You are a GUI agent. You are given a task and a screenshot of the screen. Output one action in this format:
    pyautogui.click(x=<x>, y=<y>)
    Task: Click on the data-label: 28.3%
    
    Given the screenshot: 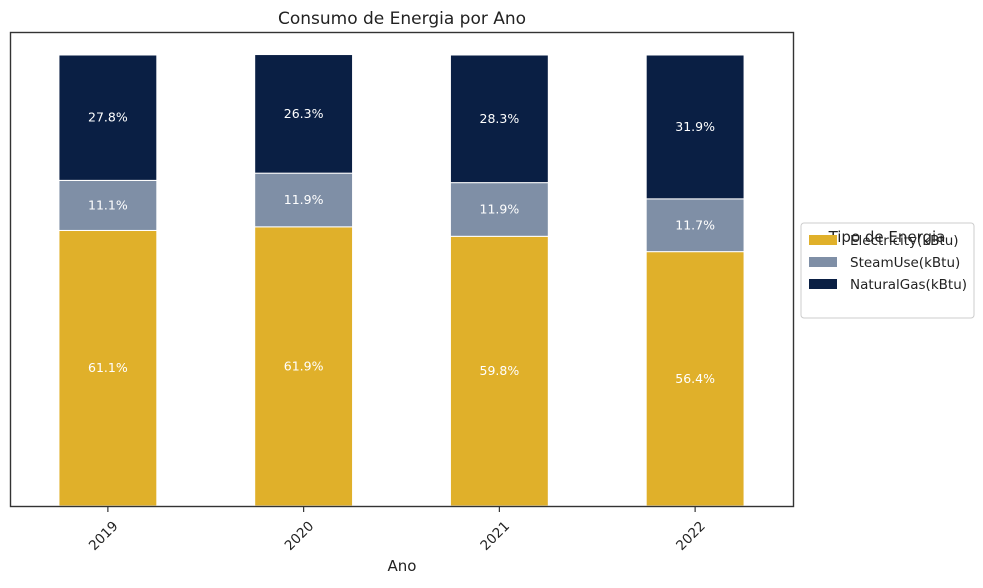 What is the action you would take?
    pyautogui.click(x=500, y=118)
    